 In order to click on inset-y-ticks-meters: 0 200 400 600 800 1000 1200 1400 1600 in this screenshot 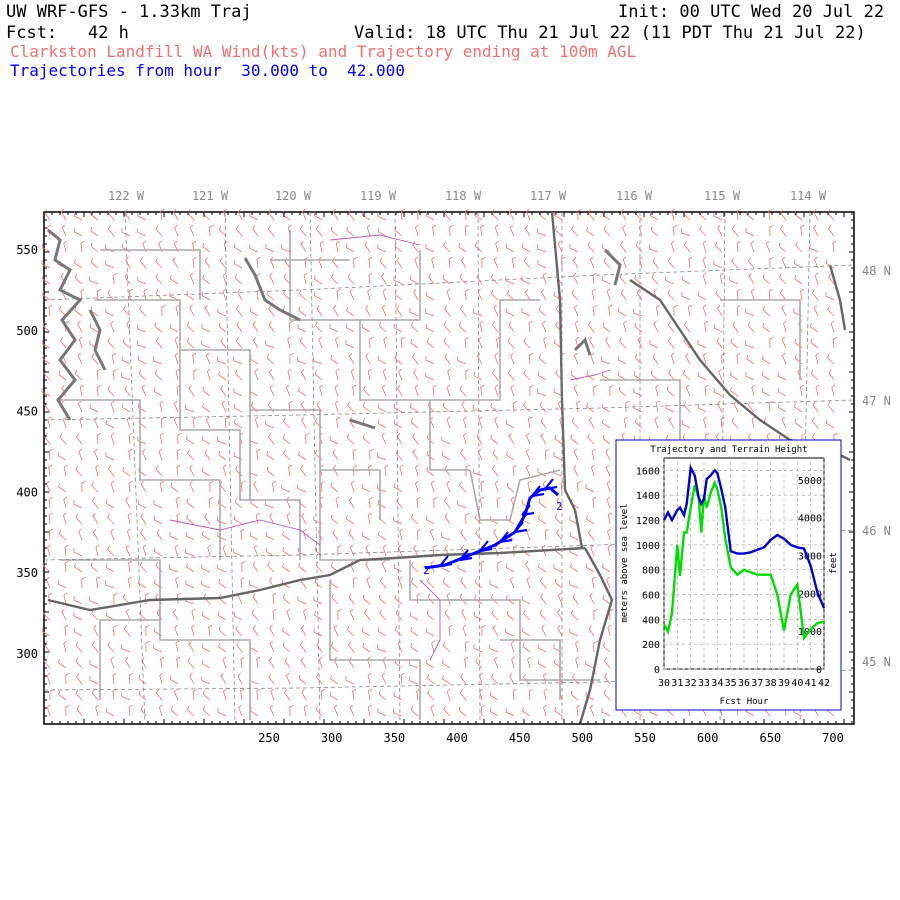, I will do `click(648, 571)`.